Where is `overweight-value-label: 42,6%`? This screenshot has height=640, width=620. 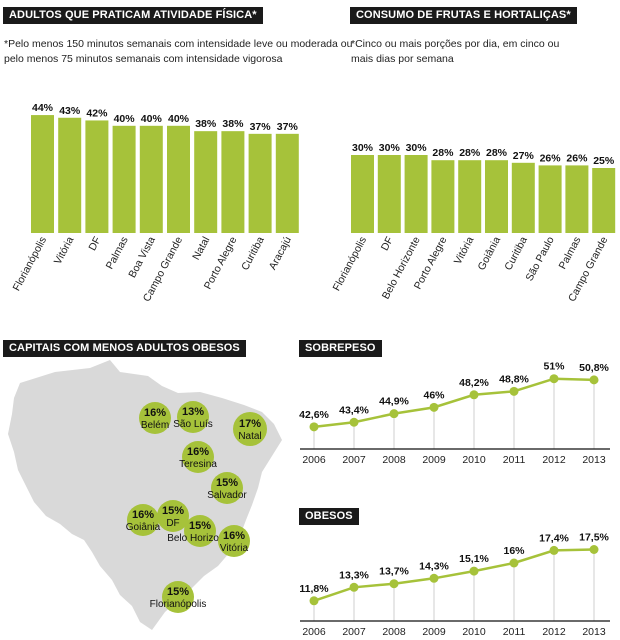
overweight-value-label: 42,6% is located at coordinates (314, 415).